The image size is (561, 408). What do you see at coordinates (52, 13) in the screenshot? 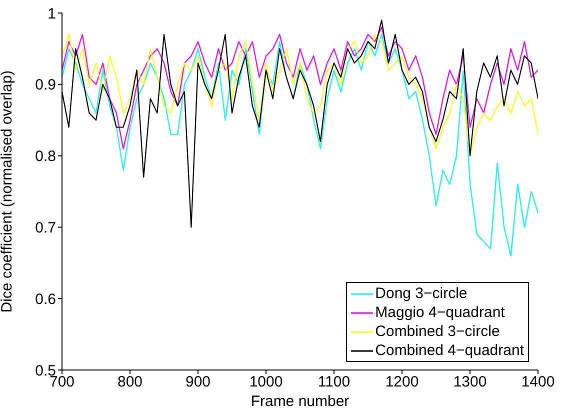
I see `y-tick-label: 1` at bounding box center [52, 13].